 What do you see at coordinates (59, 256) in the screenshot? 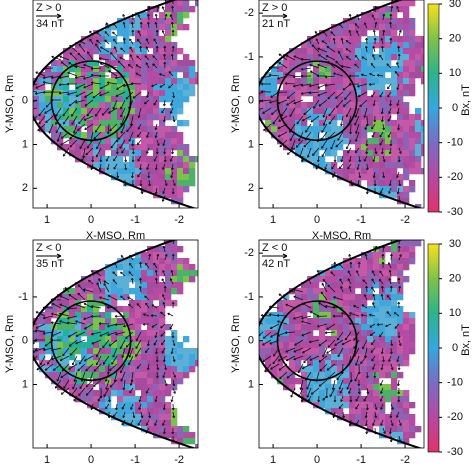
I see `scale-arrow-head` at bounding box center [59, 256].